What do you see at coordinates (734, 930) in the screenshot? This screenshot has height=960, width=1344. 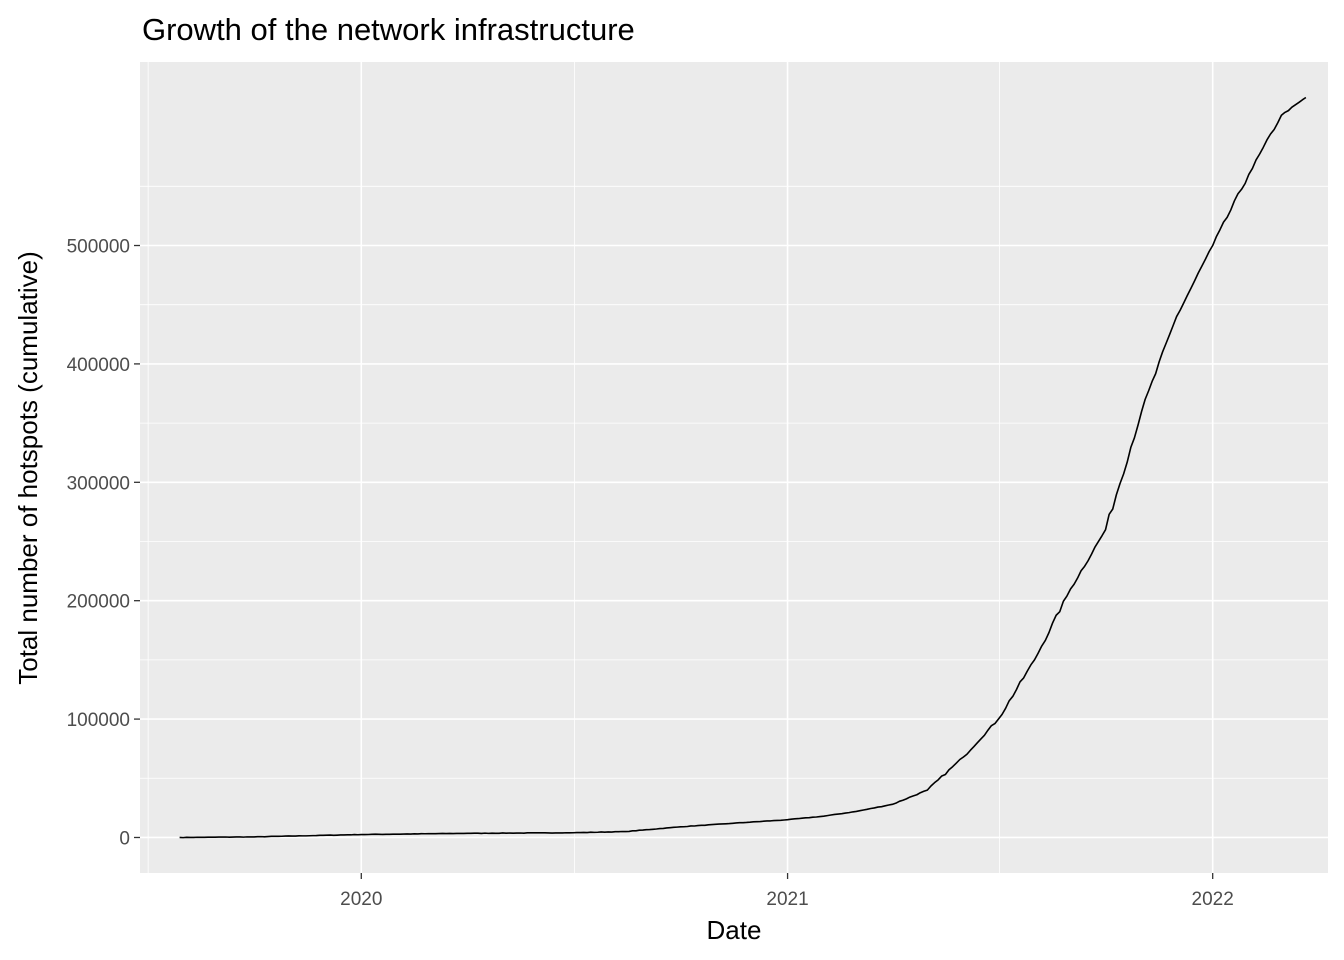 I see `x-axis-title: Date` at bounding box center [734, 930].